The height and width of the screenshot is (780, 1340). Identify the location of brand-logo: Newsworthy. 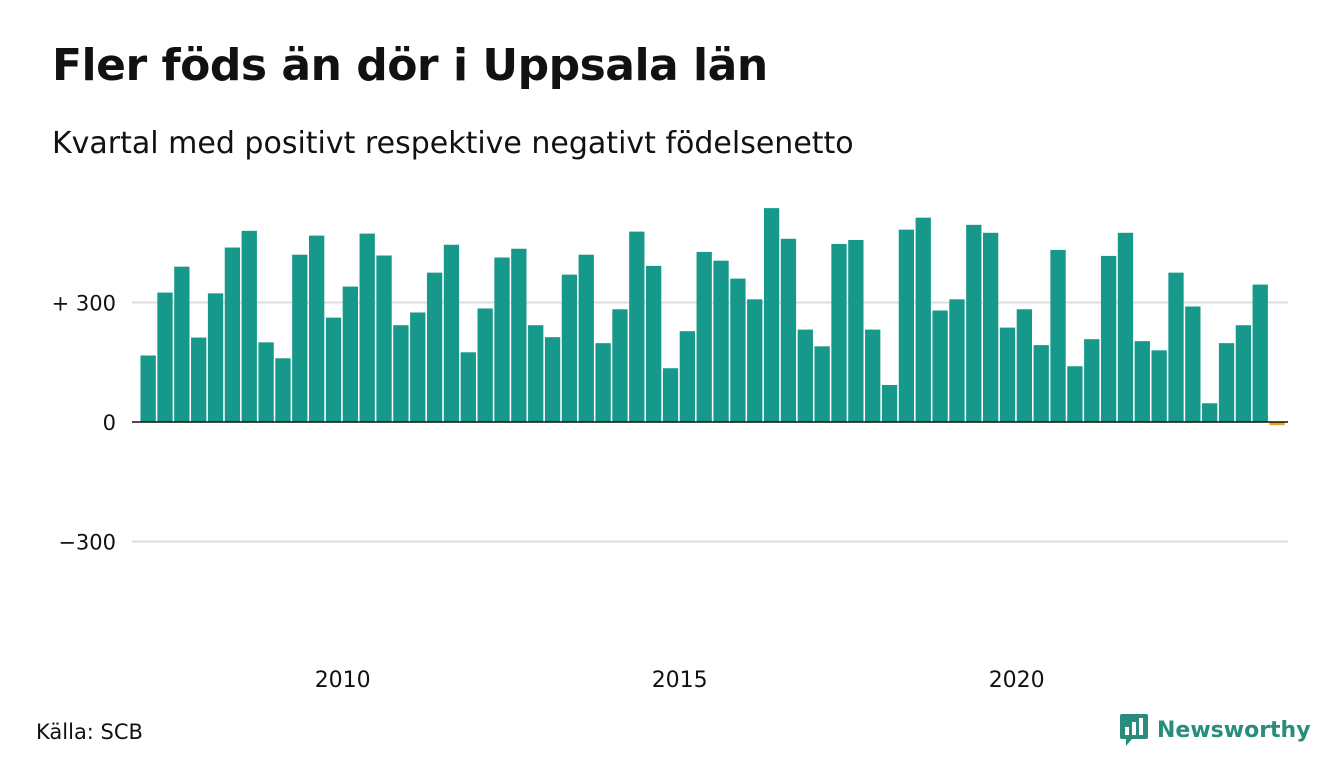
(1215, 730).